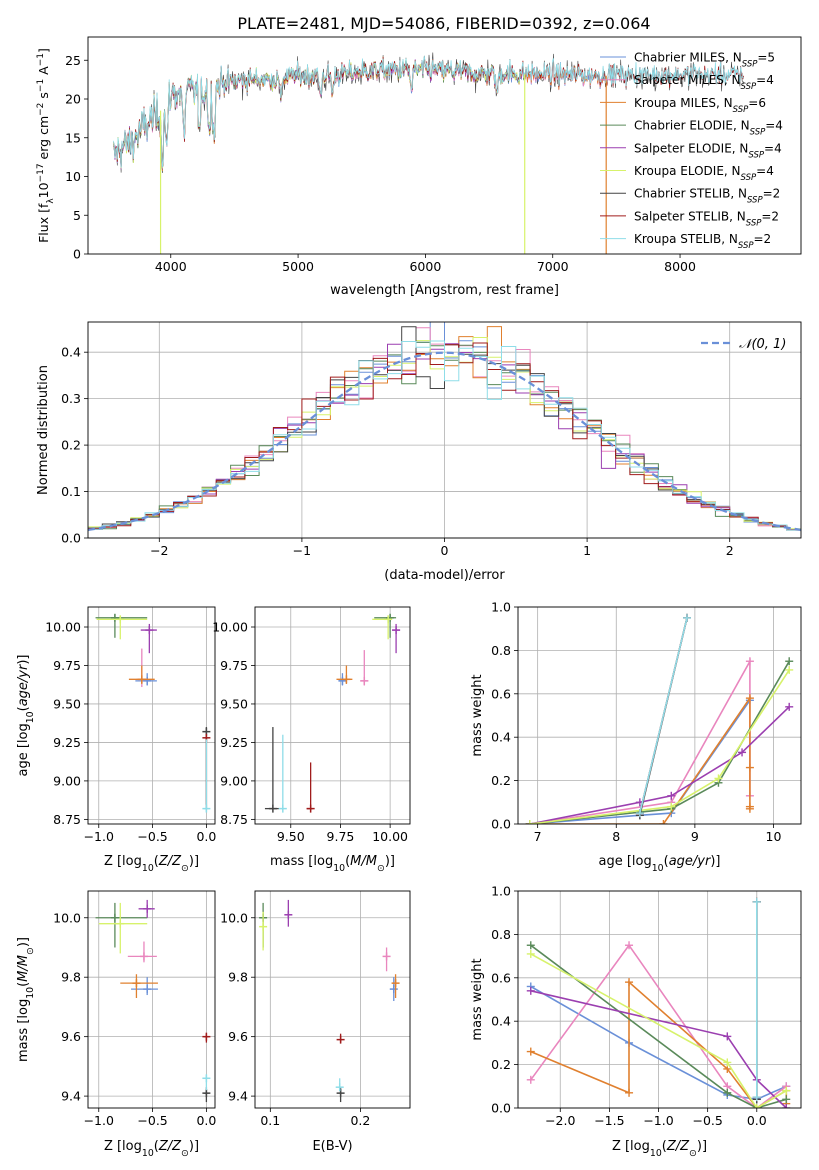 The width and height of the screenshot is (819, 1170). Describe the element at coordinates (692, 126) in the screenshot. I see `legend-label-part: Chabrier ELODIE, N` at that location.